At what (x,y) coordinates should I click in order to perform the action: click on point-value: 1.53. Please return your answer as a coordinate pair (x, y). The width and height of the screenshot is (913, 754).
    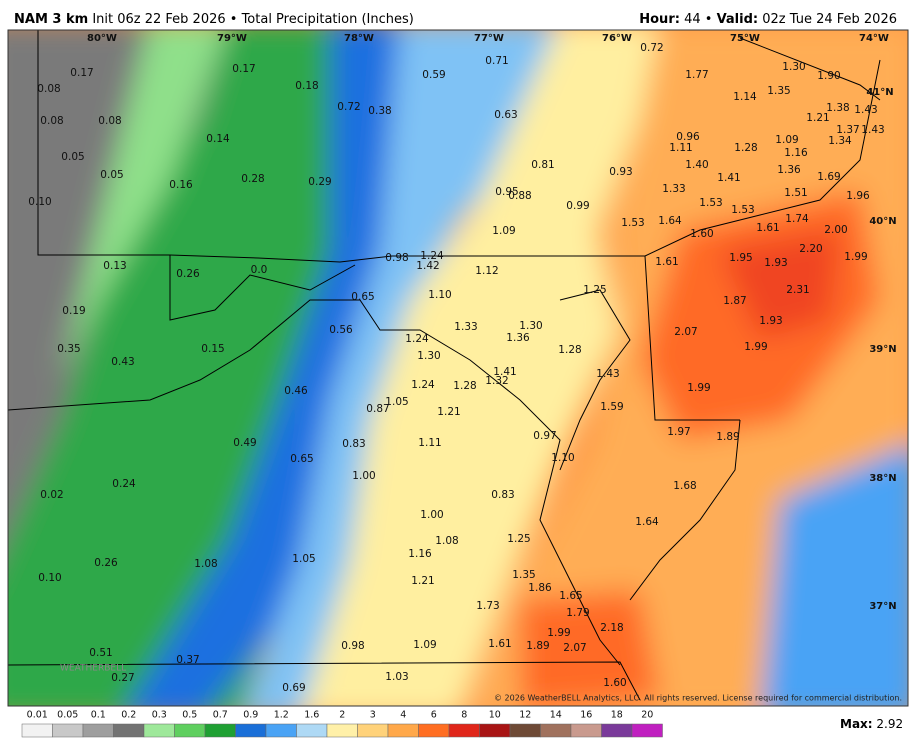
    Looking at the image, I should click on (742, 210).